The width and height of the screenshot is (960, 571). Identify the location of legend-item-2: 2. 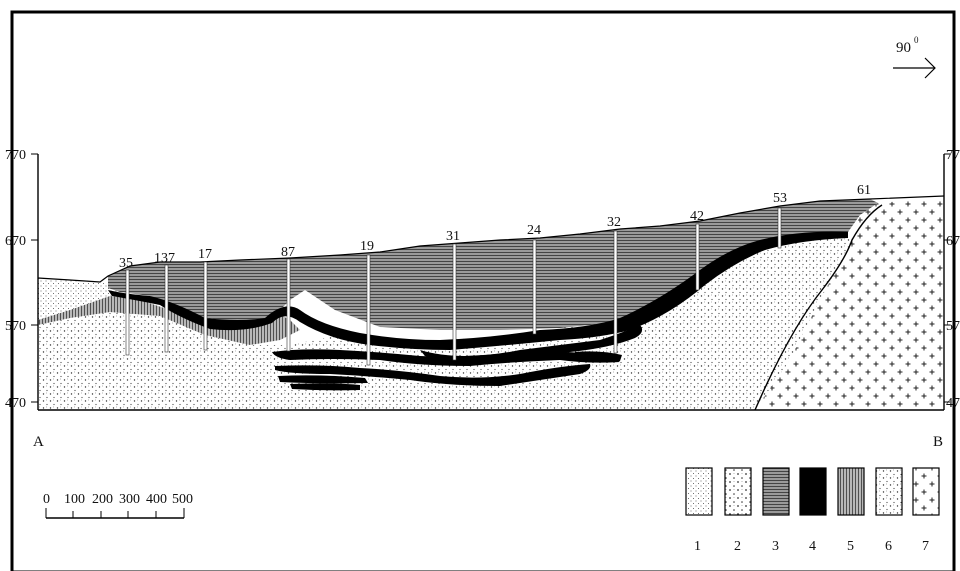
(738, 510).